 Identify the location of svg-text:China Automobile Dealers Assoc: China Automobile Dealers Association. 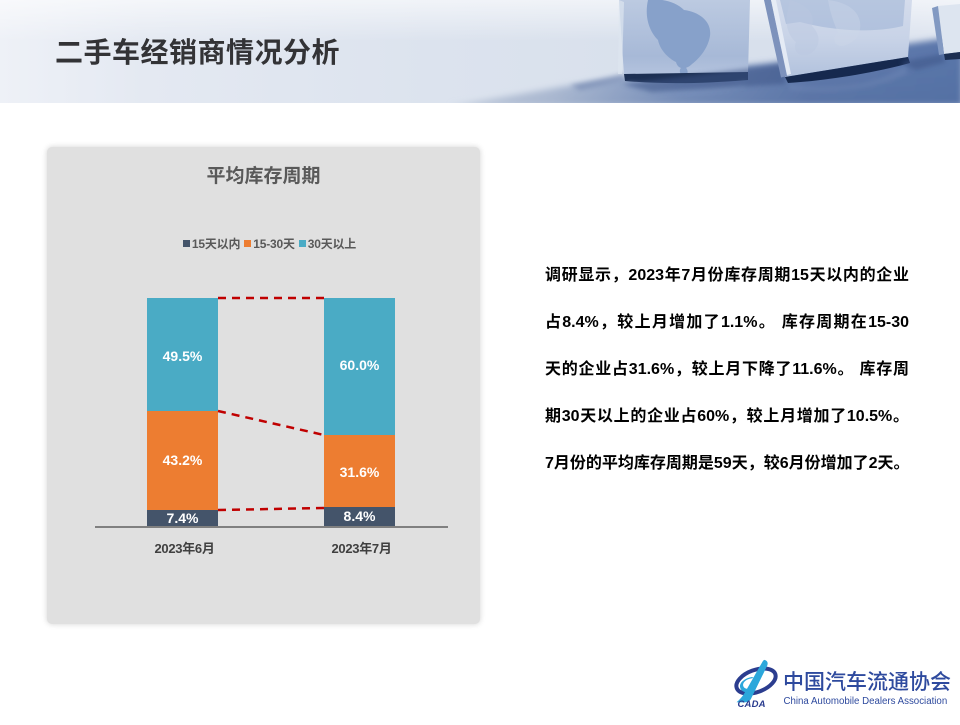
(866, 701).